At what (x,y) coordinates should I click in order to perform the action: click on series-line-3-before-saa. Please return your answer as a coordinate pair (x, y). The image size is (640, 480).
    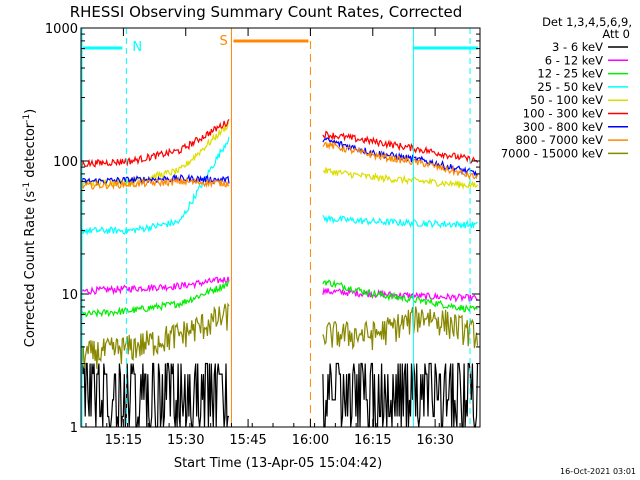
    Looking at the image, I should click on (155, 299).